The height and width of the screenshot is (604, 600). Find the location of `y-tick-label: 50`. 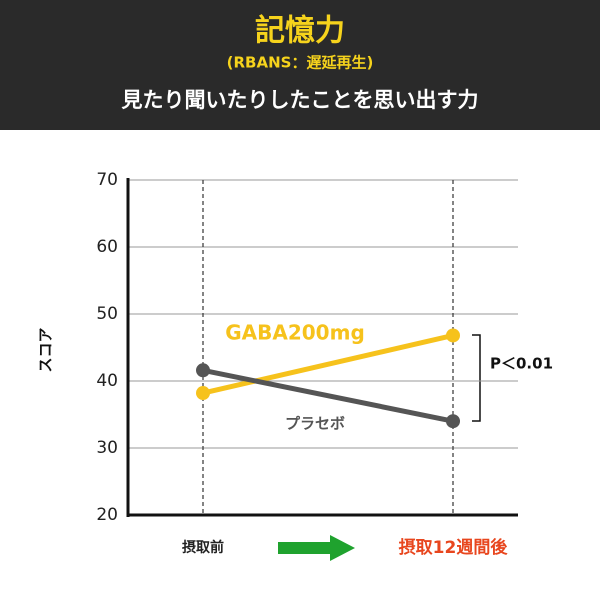

y-tick-label: 50 is located at coordinates (107, 314).